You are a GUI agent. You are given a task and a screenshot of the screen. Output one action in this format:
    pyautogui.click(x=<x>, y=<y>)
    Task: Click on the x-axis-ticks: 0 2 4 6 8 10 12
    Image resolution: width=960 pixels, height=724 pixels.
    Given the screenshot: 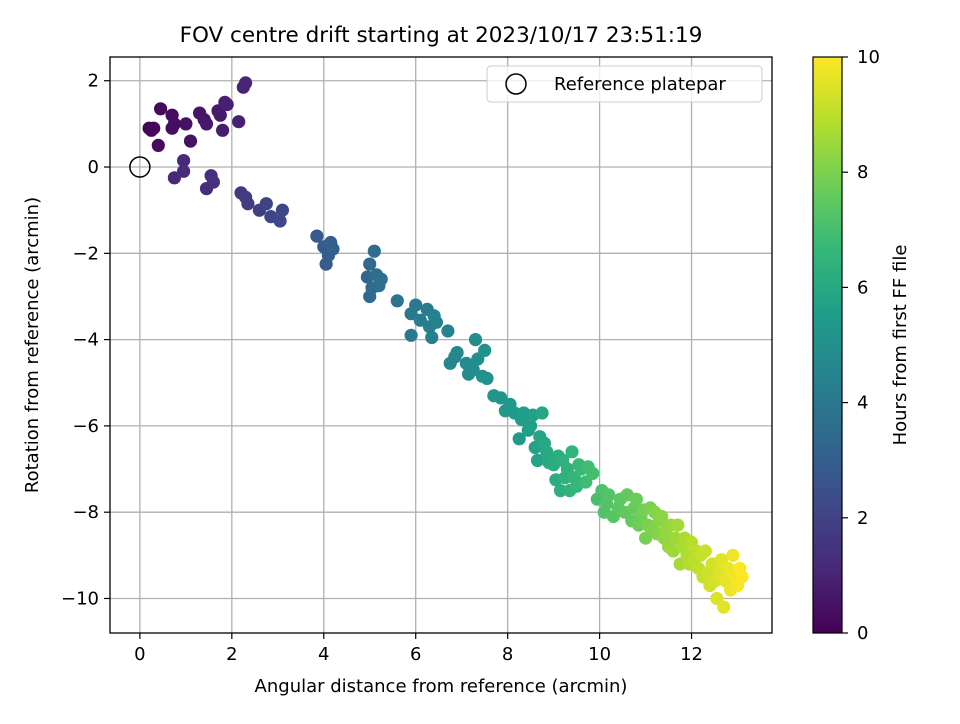 What is the action you would take?
    pyautogui.click(x=418, y=649)
    